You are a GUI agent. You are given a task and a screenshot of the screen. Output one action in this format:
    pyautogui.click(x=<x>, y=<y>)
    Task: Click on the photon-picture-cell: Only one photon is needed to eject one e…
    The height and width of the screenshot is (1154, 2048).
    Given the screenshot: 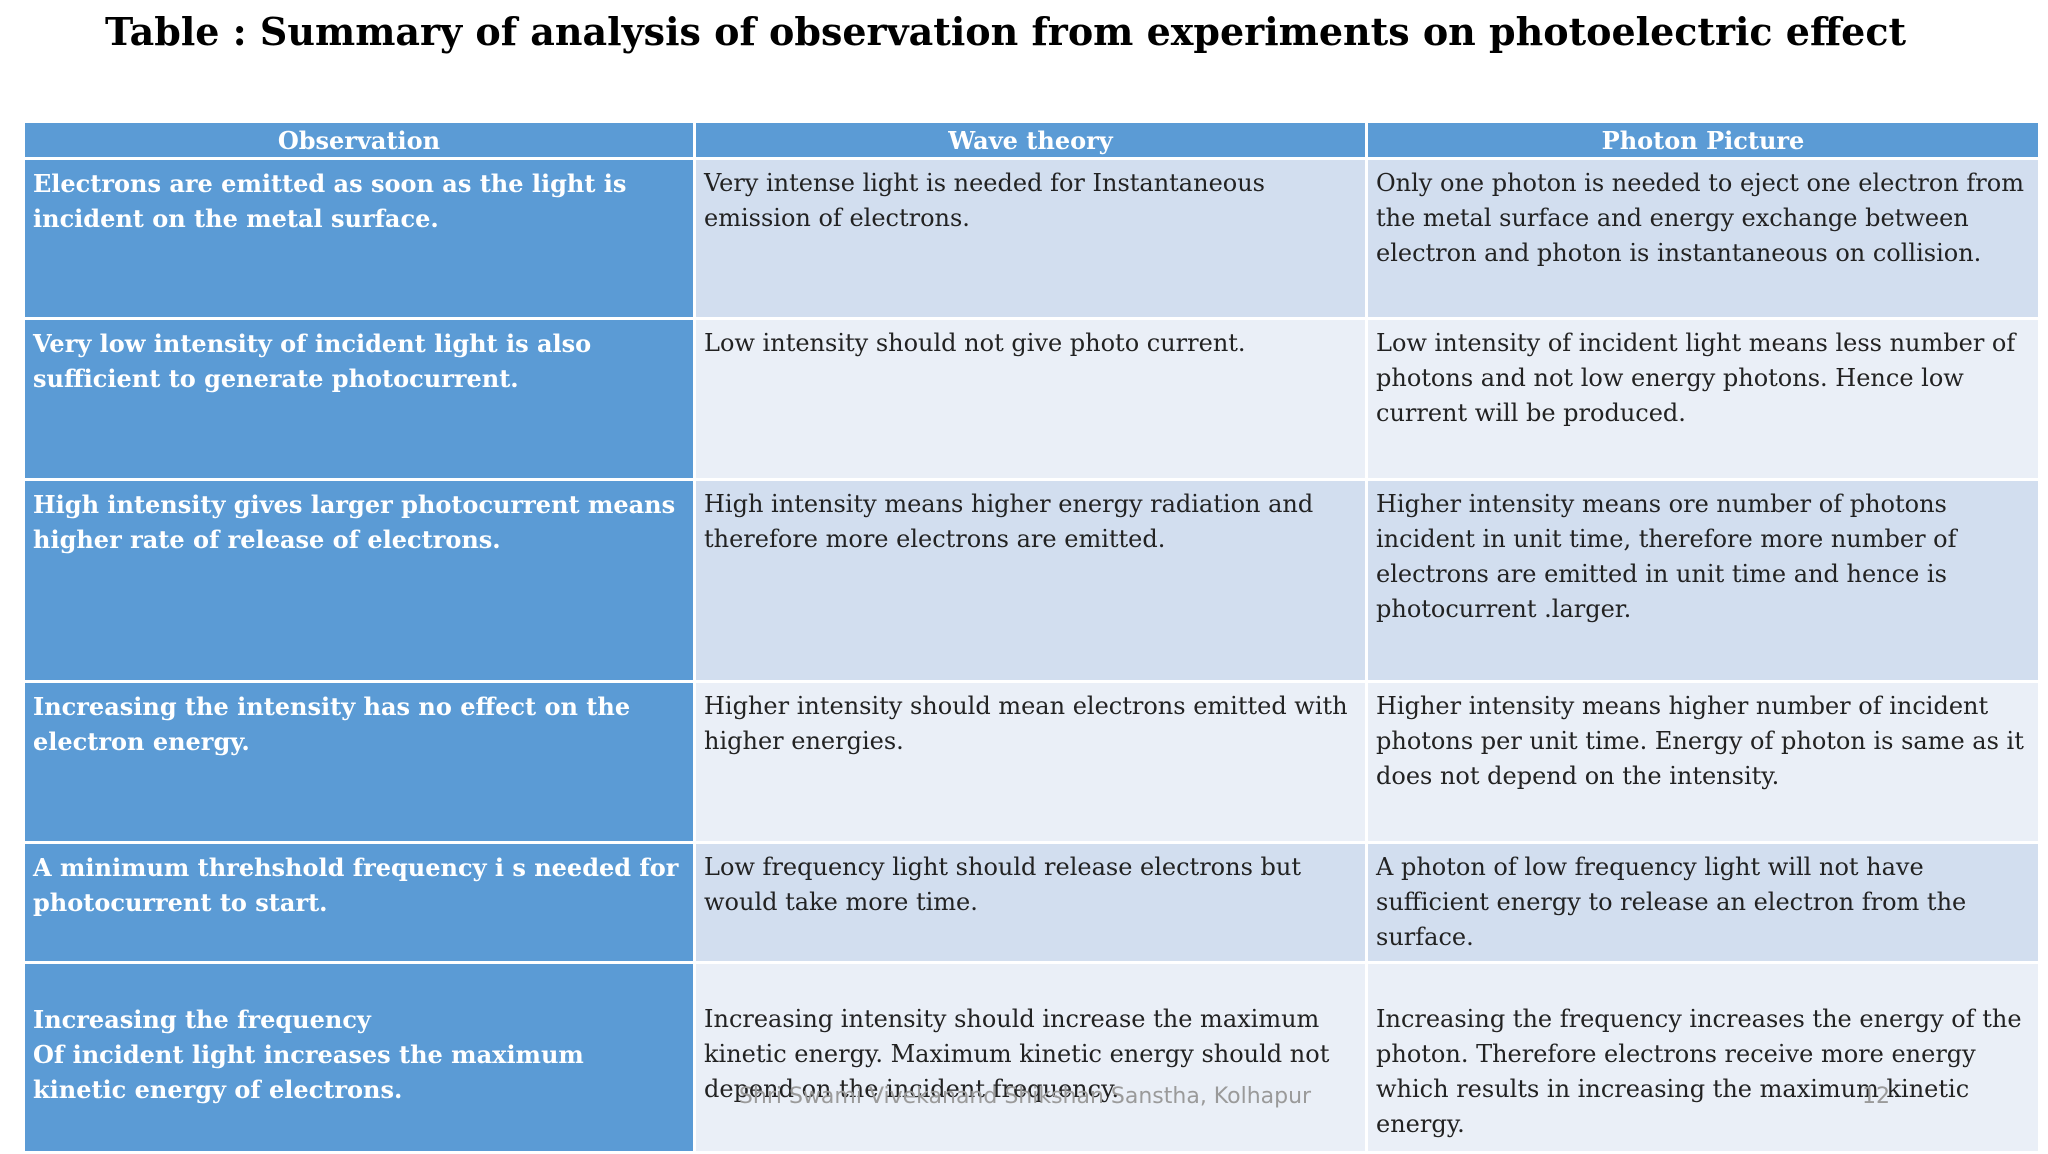 What is the action you would take?
    pyautogui.click(x=1703, y=238)
    